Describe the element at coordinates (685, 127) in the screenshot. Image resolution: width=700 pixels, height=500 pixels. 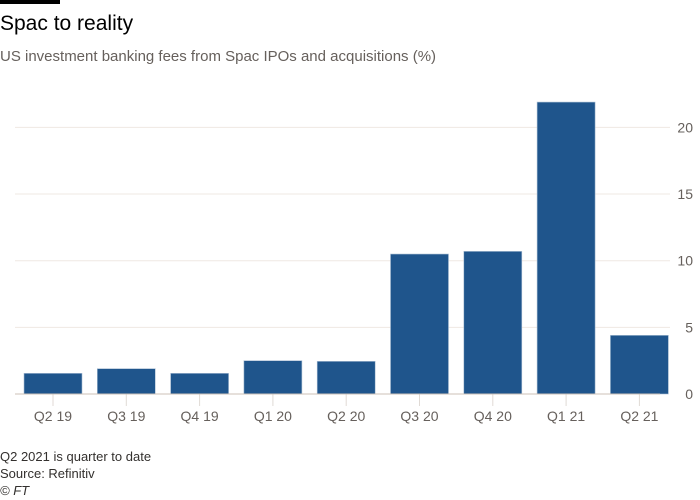
I see `y-tick-label: 20` at that location.